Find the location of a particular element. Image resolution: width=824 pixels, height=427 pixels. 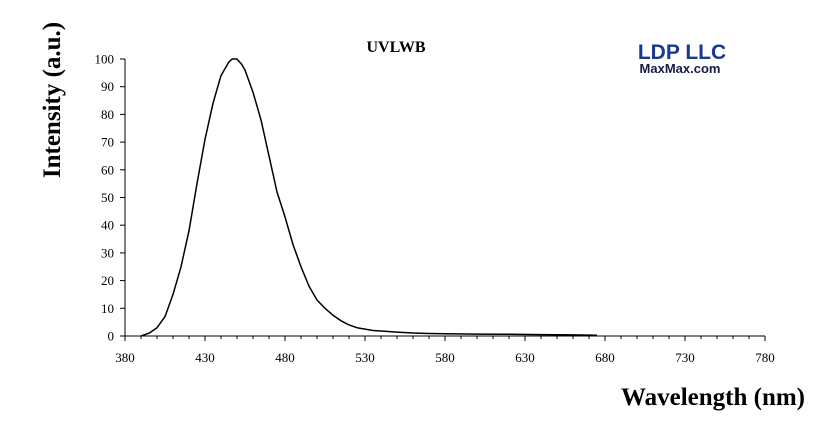

x-tick-label: 780 is located at coordinates (765, 357).